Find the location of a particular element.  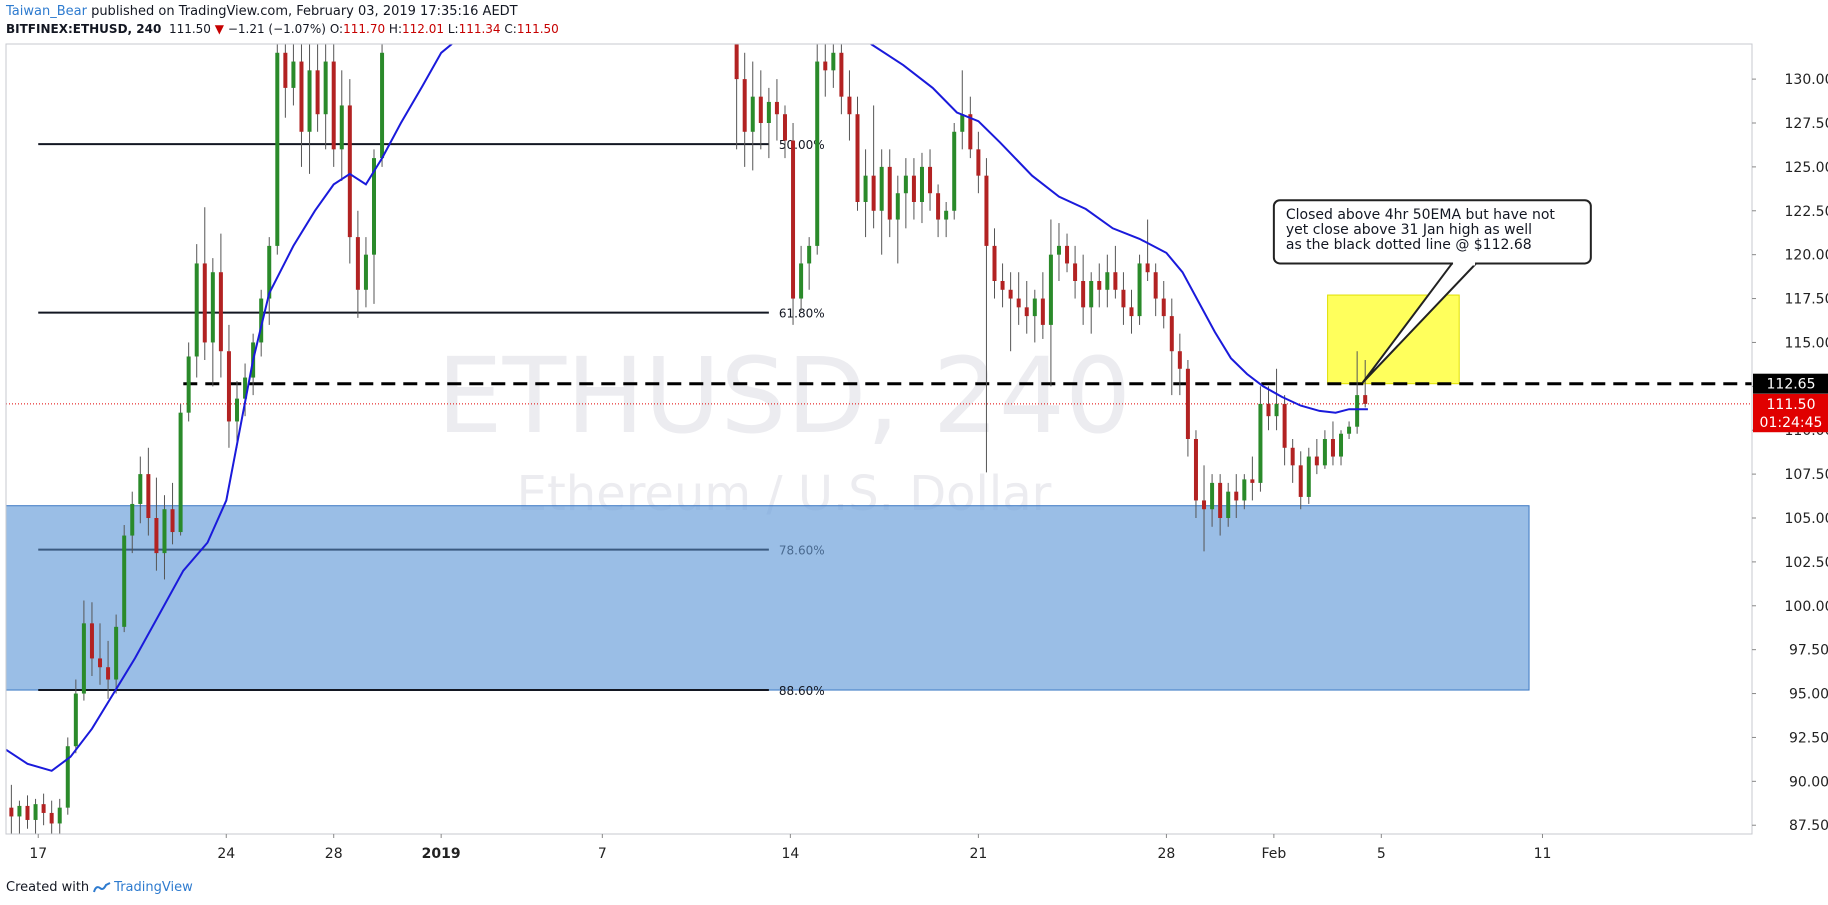

open-label: O: is located at coordinates (336, 29).